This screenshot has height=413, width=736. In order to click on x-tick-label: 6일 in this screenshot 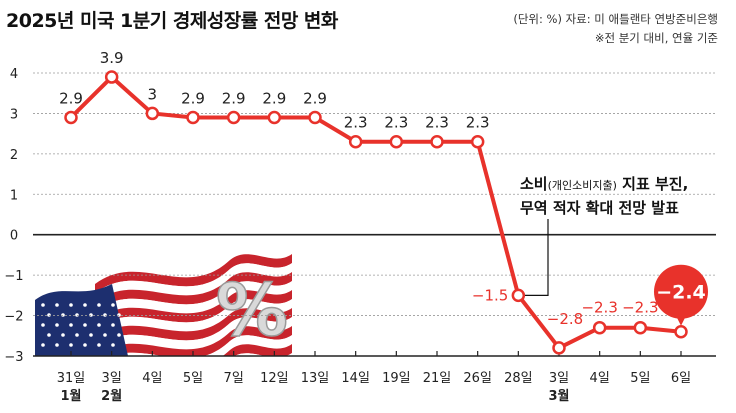, I will do `click(681, 378)`.